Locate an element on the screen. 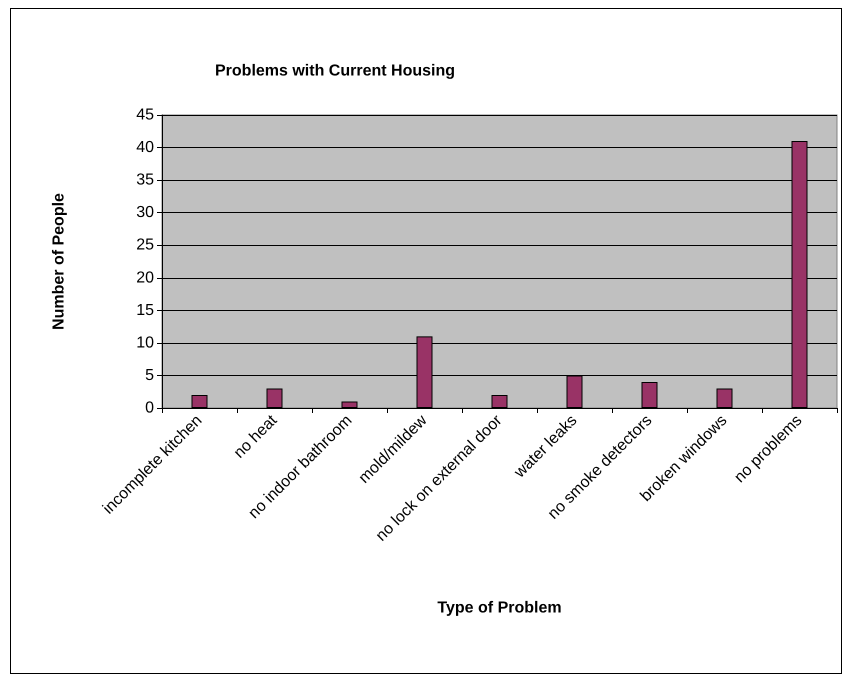 The image size is (847, 681). y-tick-label: 5 is located at coordinates (149, 375).